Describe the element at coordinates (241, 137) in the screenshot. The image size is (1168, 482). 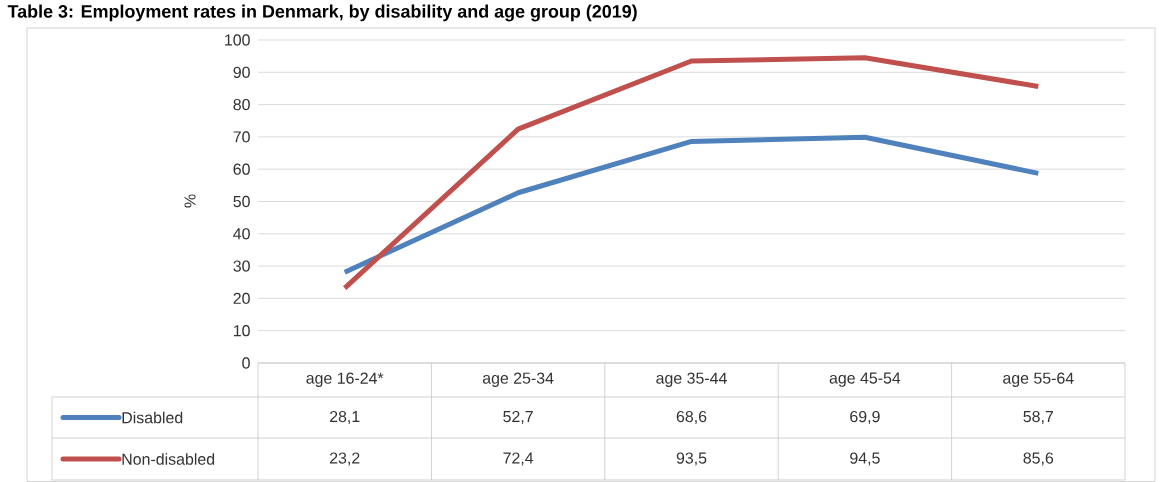
I see `y-tick-label: 70` at that location.